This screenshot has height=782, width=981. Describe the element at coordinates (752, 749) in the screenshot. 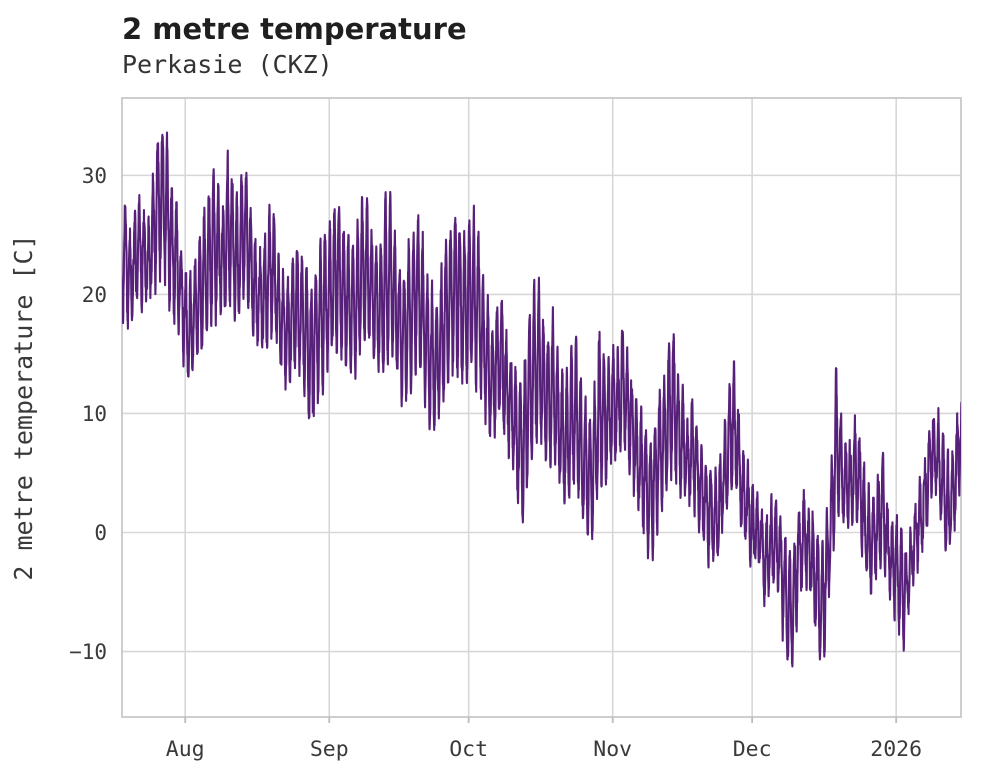

I see `x-tick-label: Dec` at that location.